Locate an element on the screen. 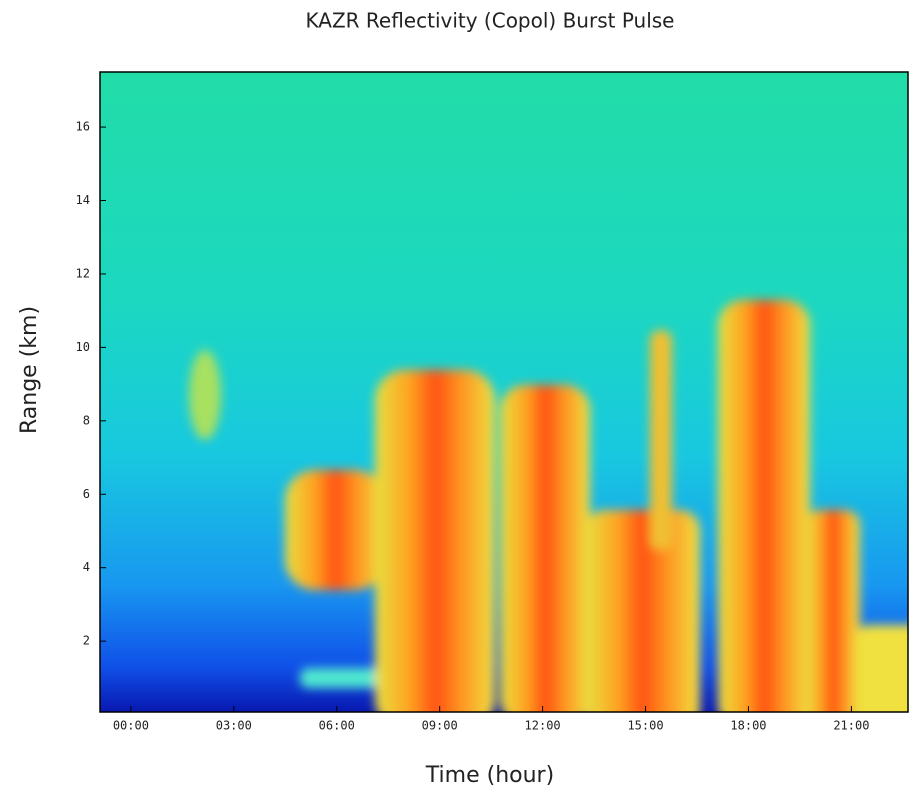  y-tick-label: 2 is located at coordinates (86, 641).